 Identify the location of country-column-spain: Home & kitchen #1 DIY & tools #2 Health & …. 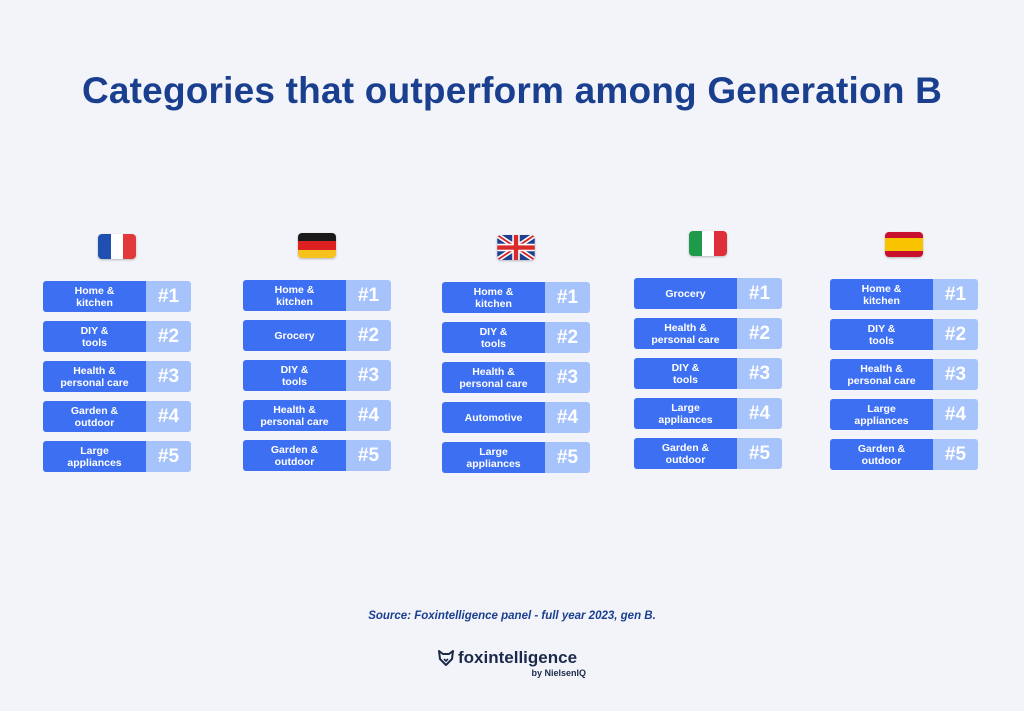
(904, 355).